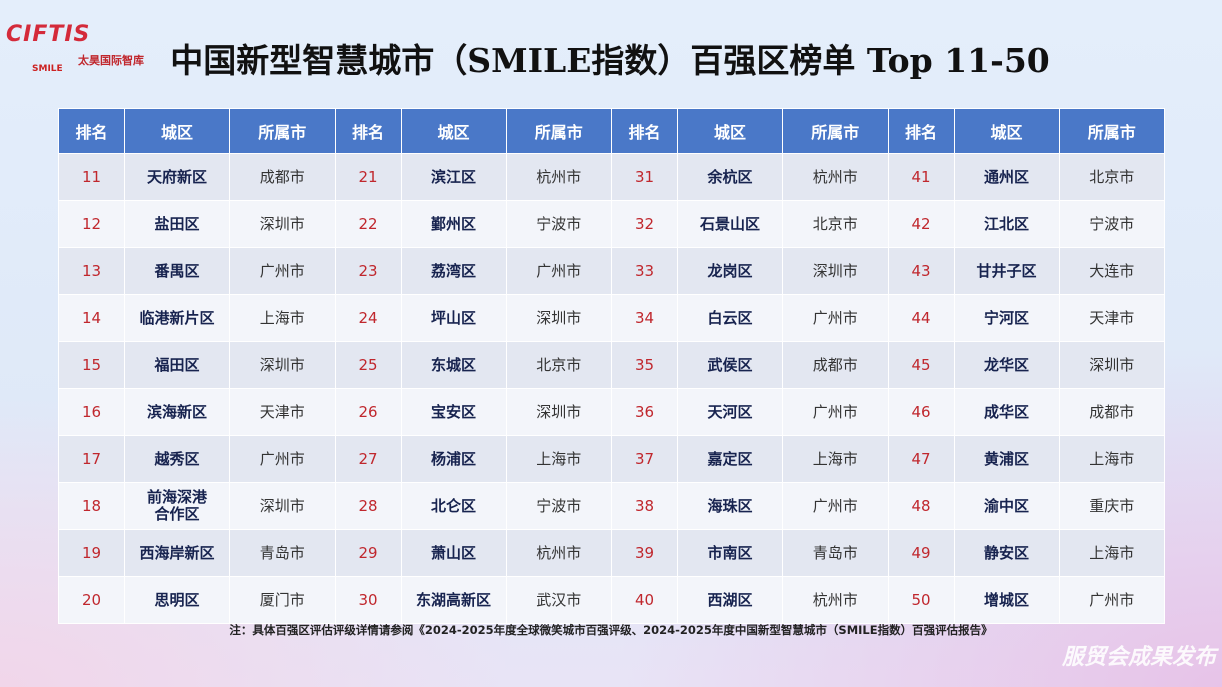 The width and height of the screenshot is (1222, 687). I want to click on dist-cell: 越秀区, so click(177, 459).